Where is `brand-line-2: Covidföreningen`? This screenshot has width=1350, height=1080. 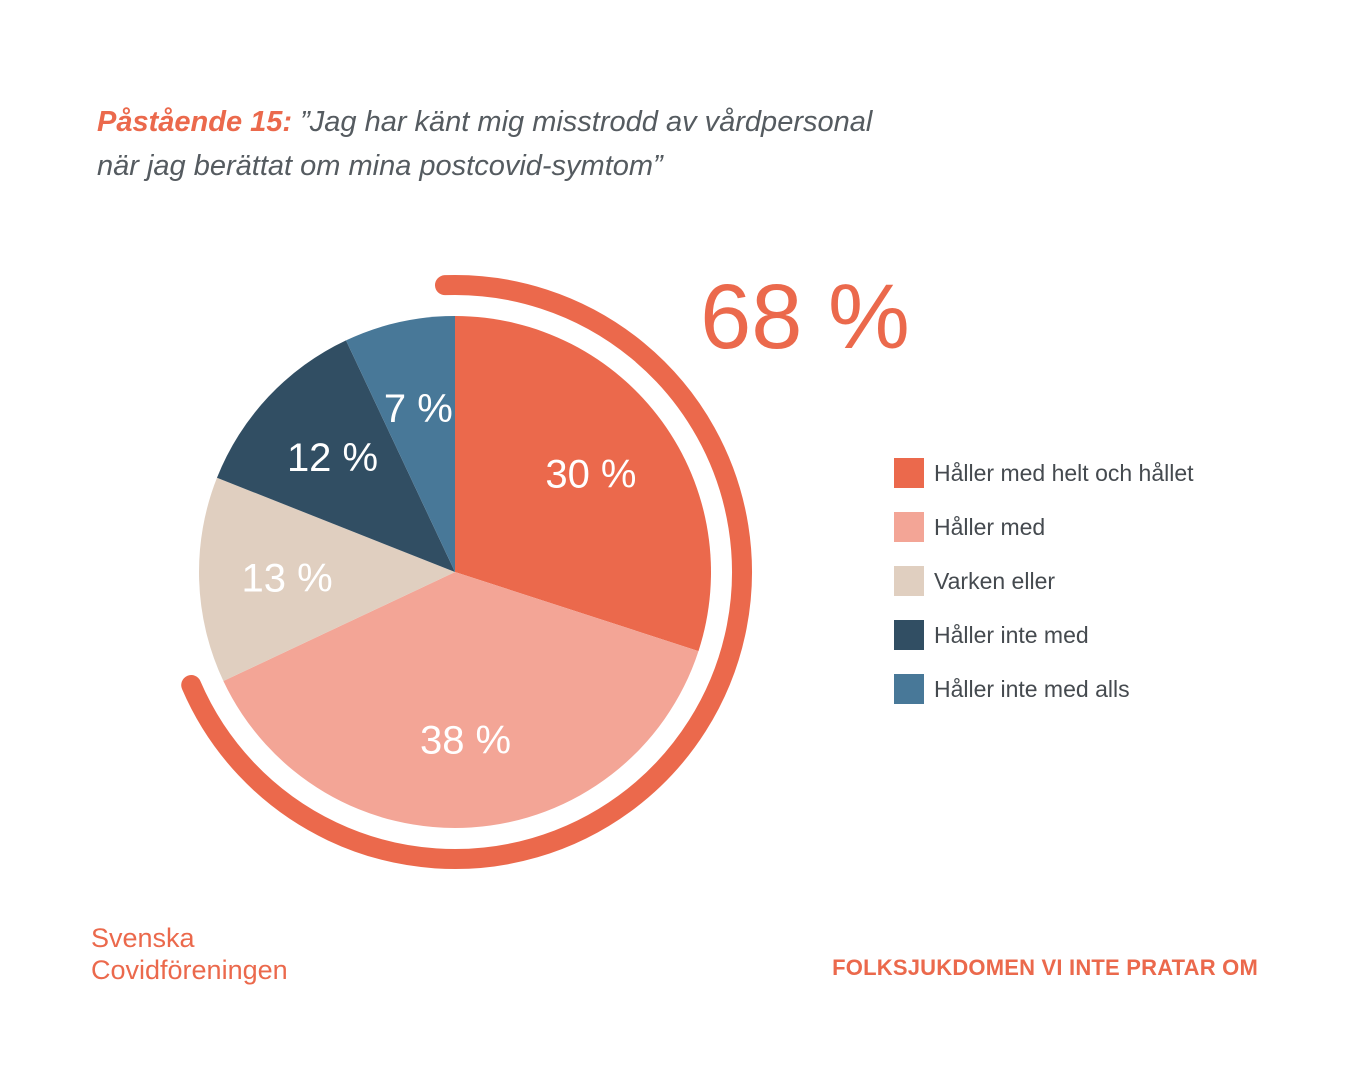 brand-line-2: Covidföreningen is located at coordinates (189, 970).